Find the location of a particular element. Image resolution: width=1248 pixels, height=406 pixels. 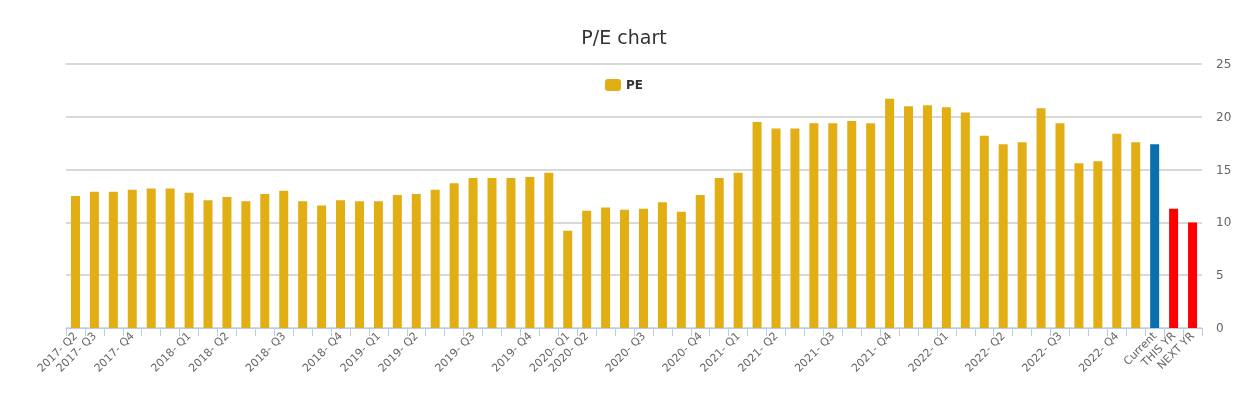

y-tick-label: 20 is located at coordinates (1224, 116).